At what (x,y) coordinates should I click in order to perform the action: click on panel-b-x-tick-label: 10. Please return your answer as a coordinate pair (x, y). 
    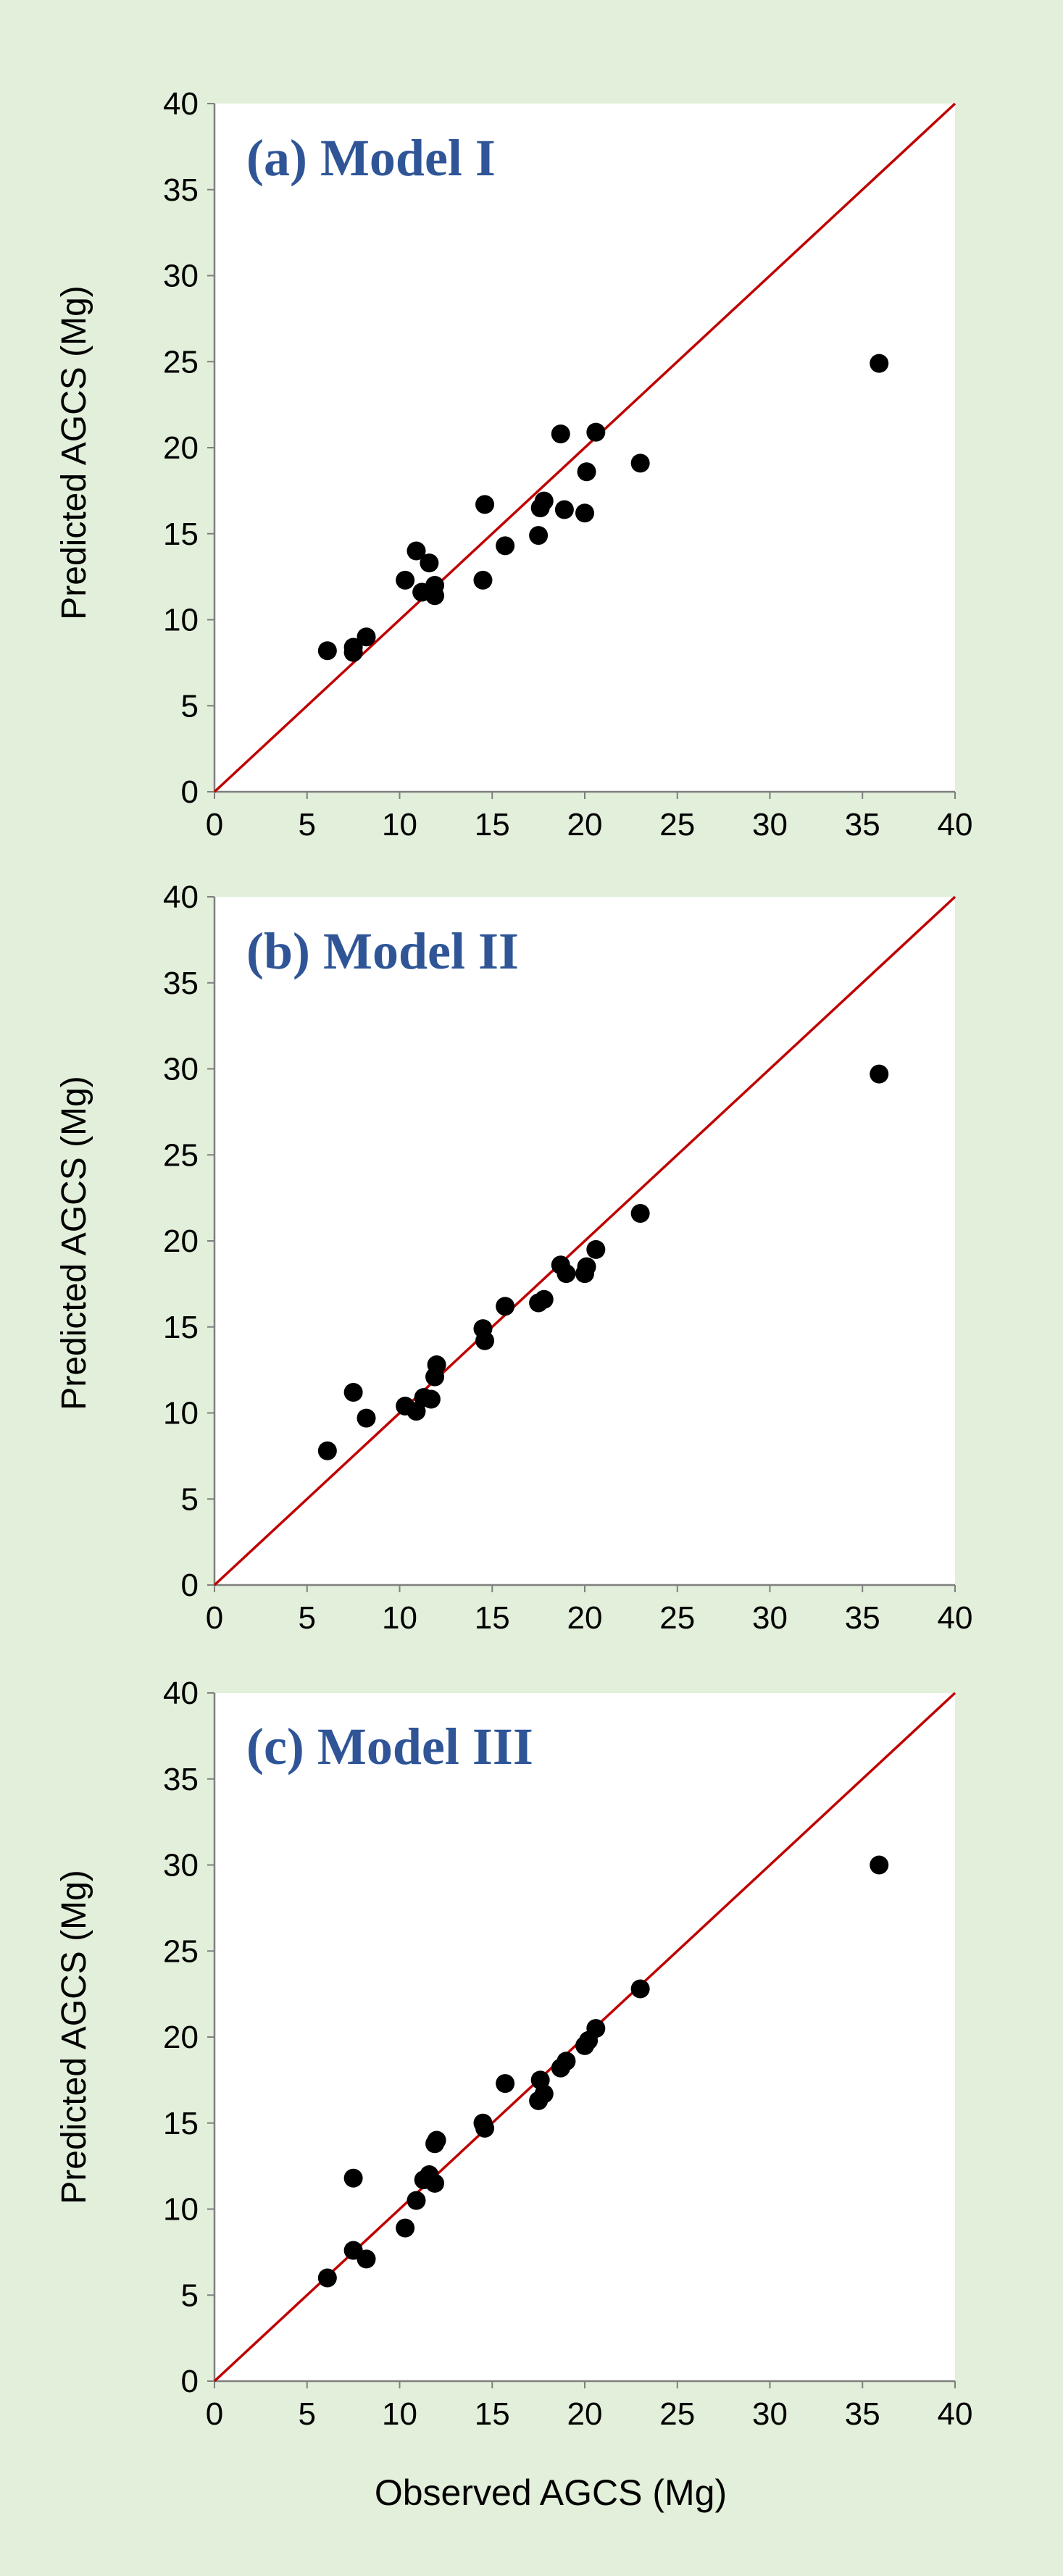
    Looking at the image, I should click on (399, 1618).